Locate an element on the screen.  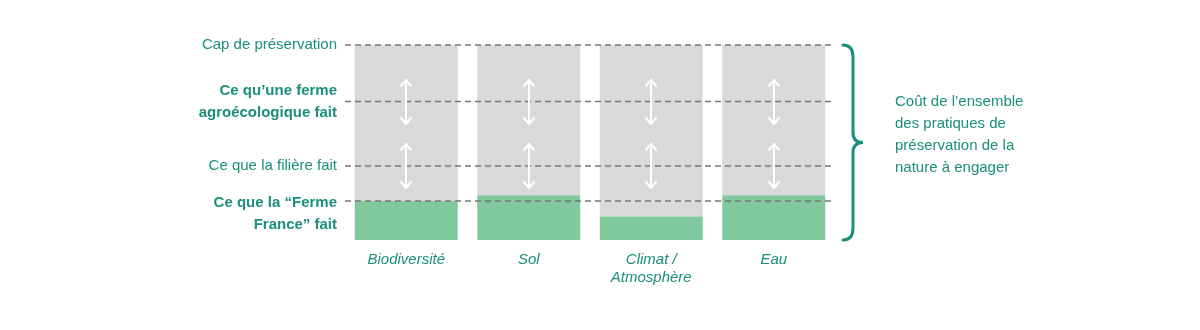
ref-line-label: Ce que la filière fait is located at coordinates (273, 165).